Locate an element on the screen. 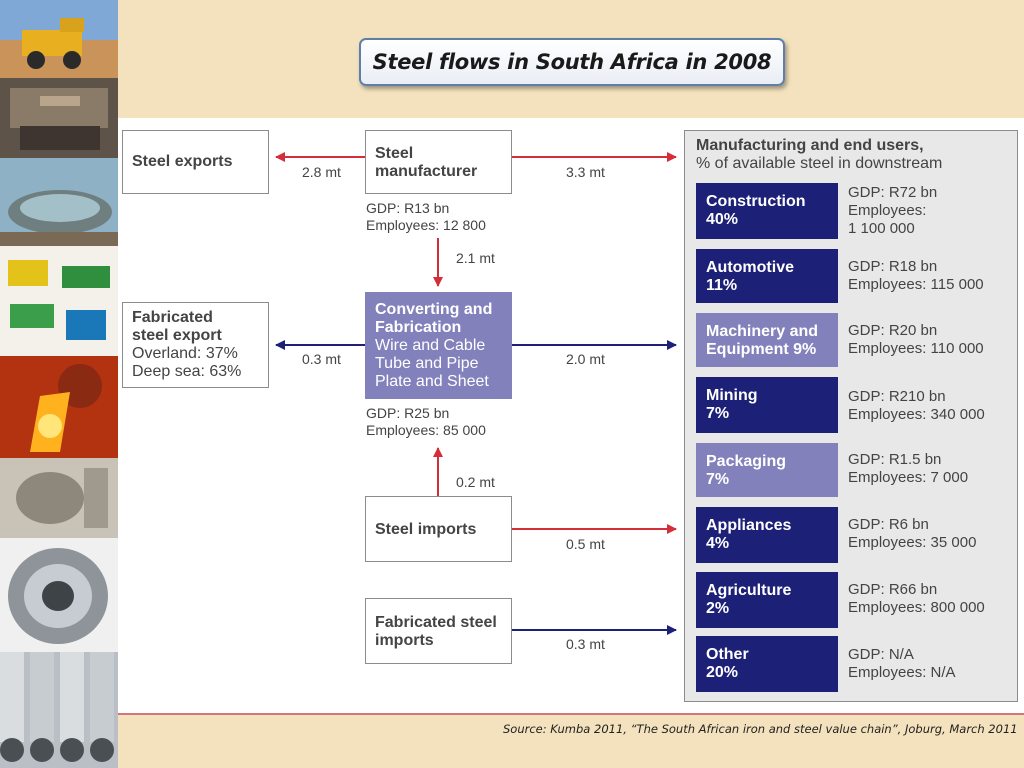  category-packaging: Packaging 7% is located at coordinates (767, 470).